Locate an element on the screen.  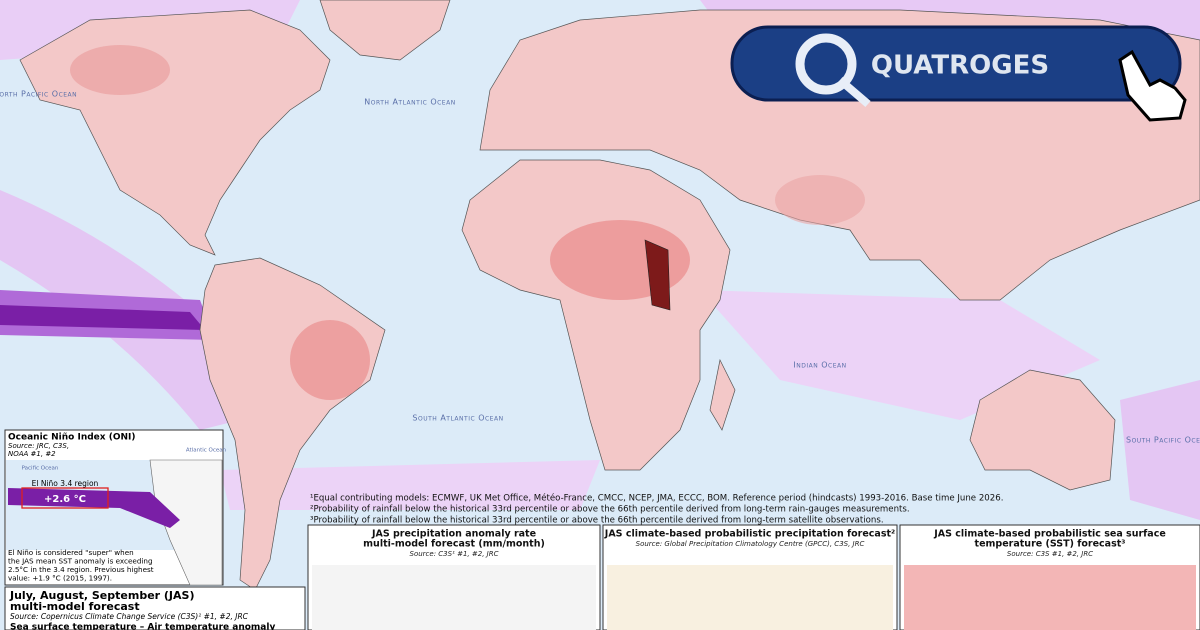
panel-title: multi-model forecast (mm/month) is located at coordinates (454, 544).